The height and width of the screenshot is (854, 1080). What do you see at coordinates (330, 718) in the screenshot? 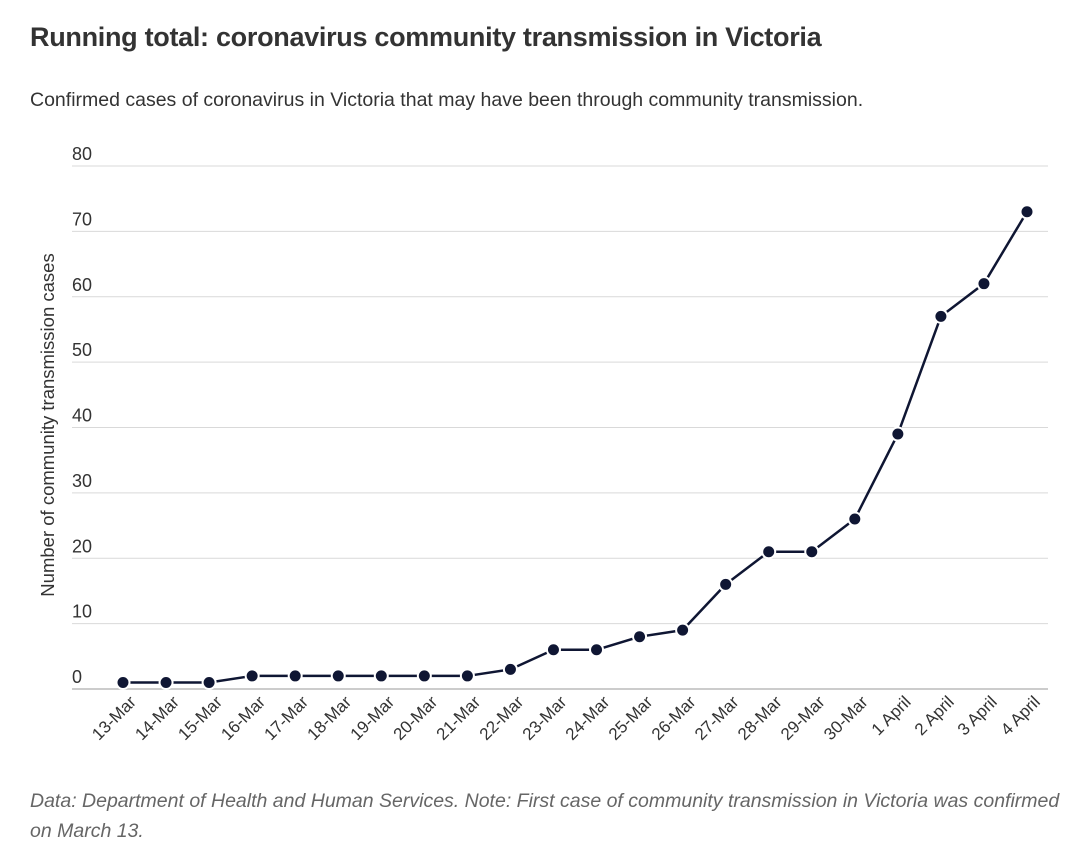
I see `x-tick-label: 18-Mar` at bounding box center [330, 718].